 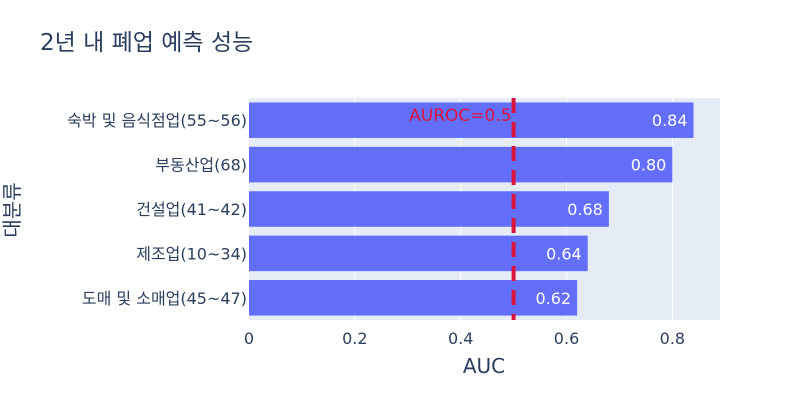 I want to click on reference-line-group: AUROC=0.5, so click(x=462, y=209).